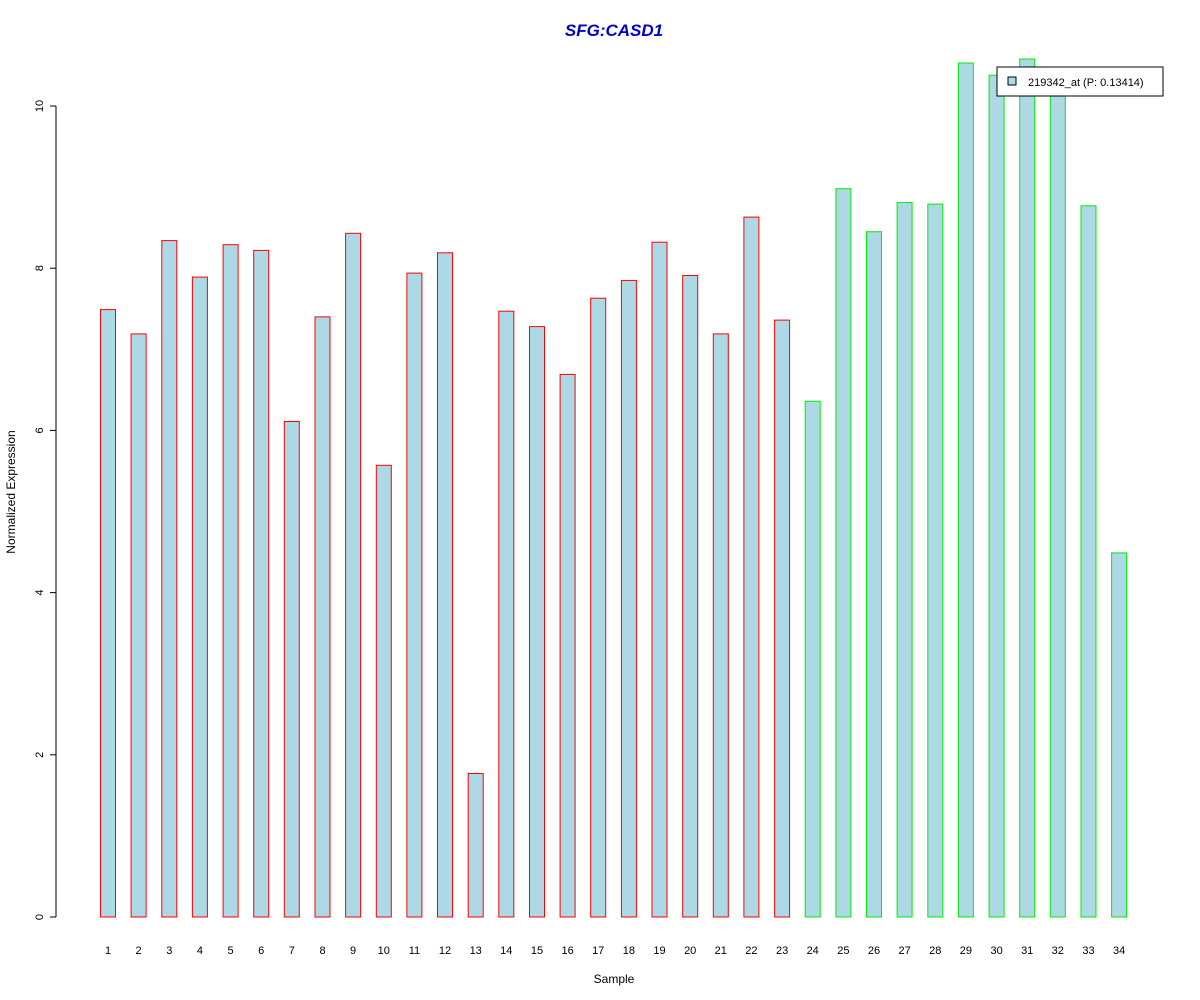 This screenshot has width=1200, height=1000. I want to click on x-tick-label: 30, so click(996, 951).